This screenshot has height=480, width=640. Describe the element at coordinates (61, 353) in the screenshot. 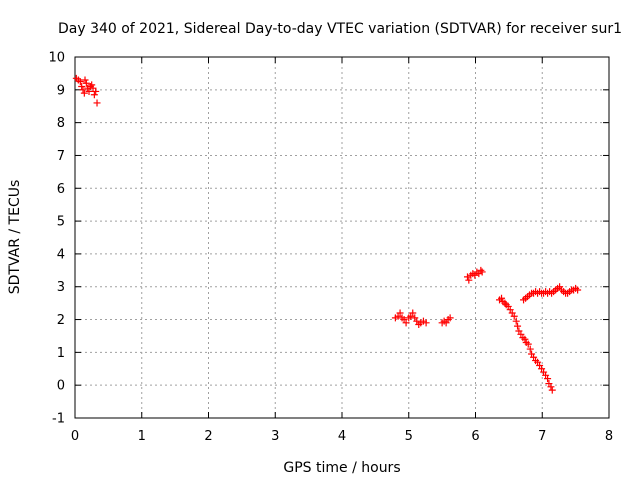

I see `y-tick-label: 1` at that location.